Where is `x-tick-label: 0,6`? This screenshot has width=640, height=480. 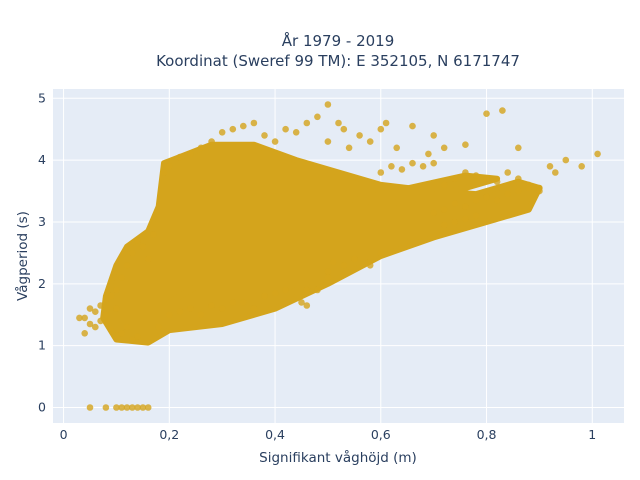 x-tick-label: 0,6 is located at coordinates (381, 434).